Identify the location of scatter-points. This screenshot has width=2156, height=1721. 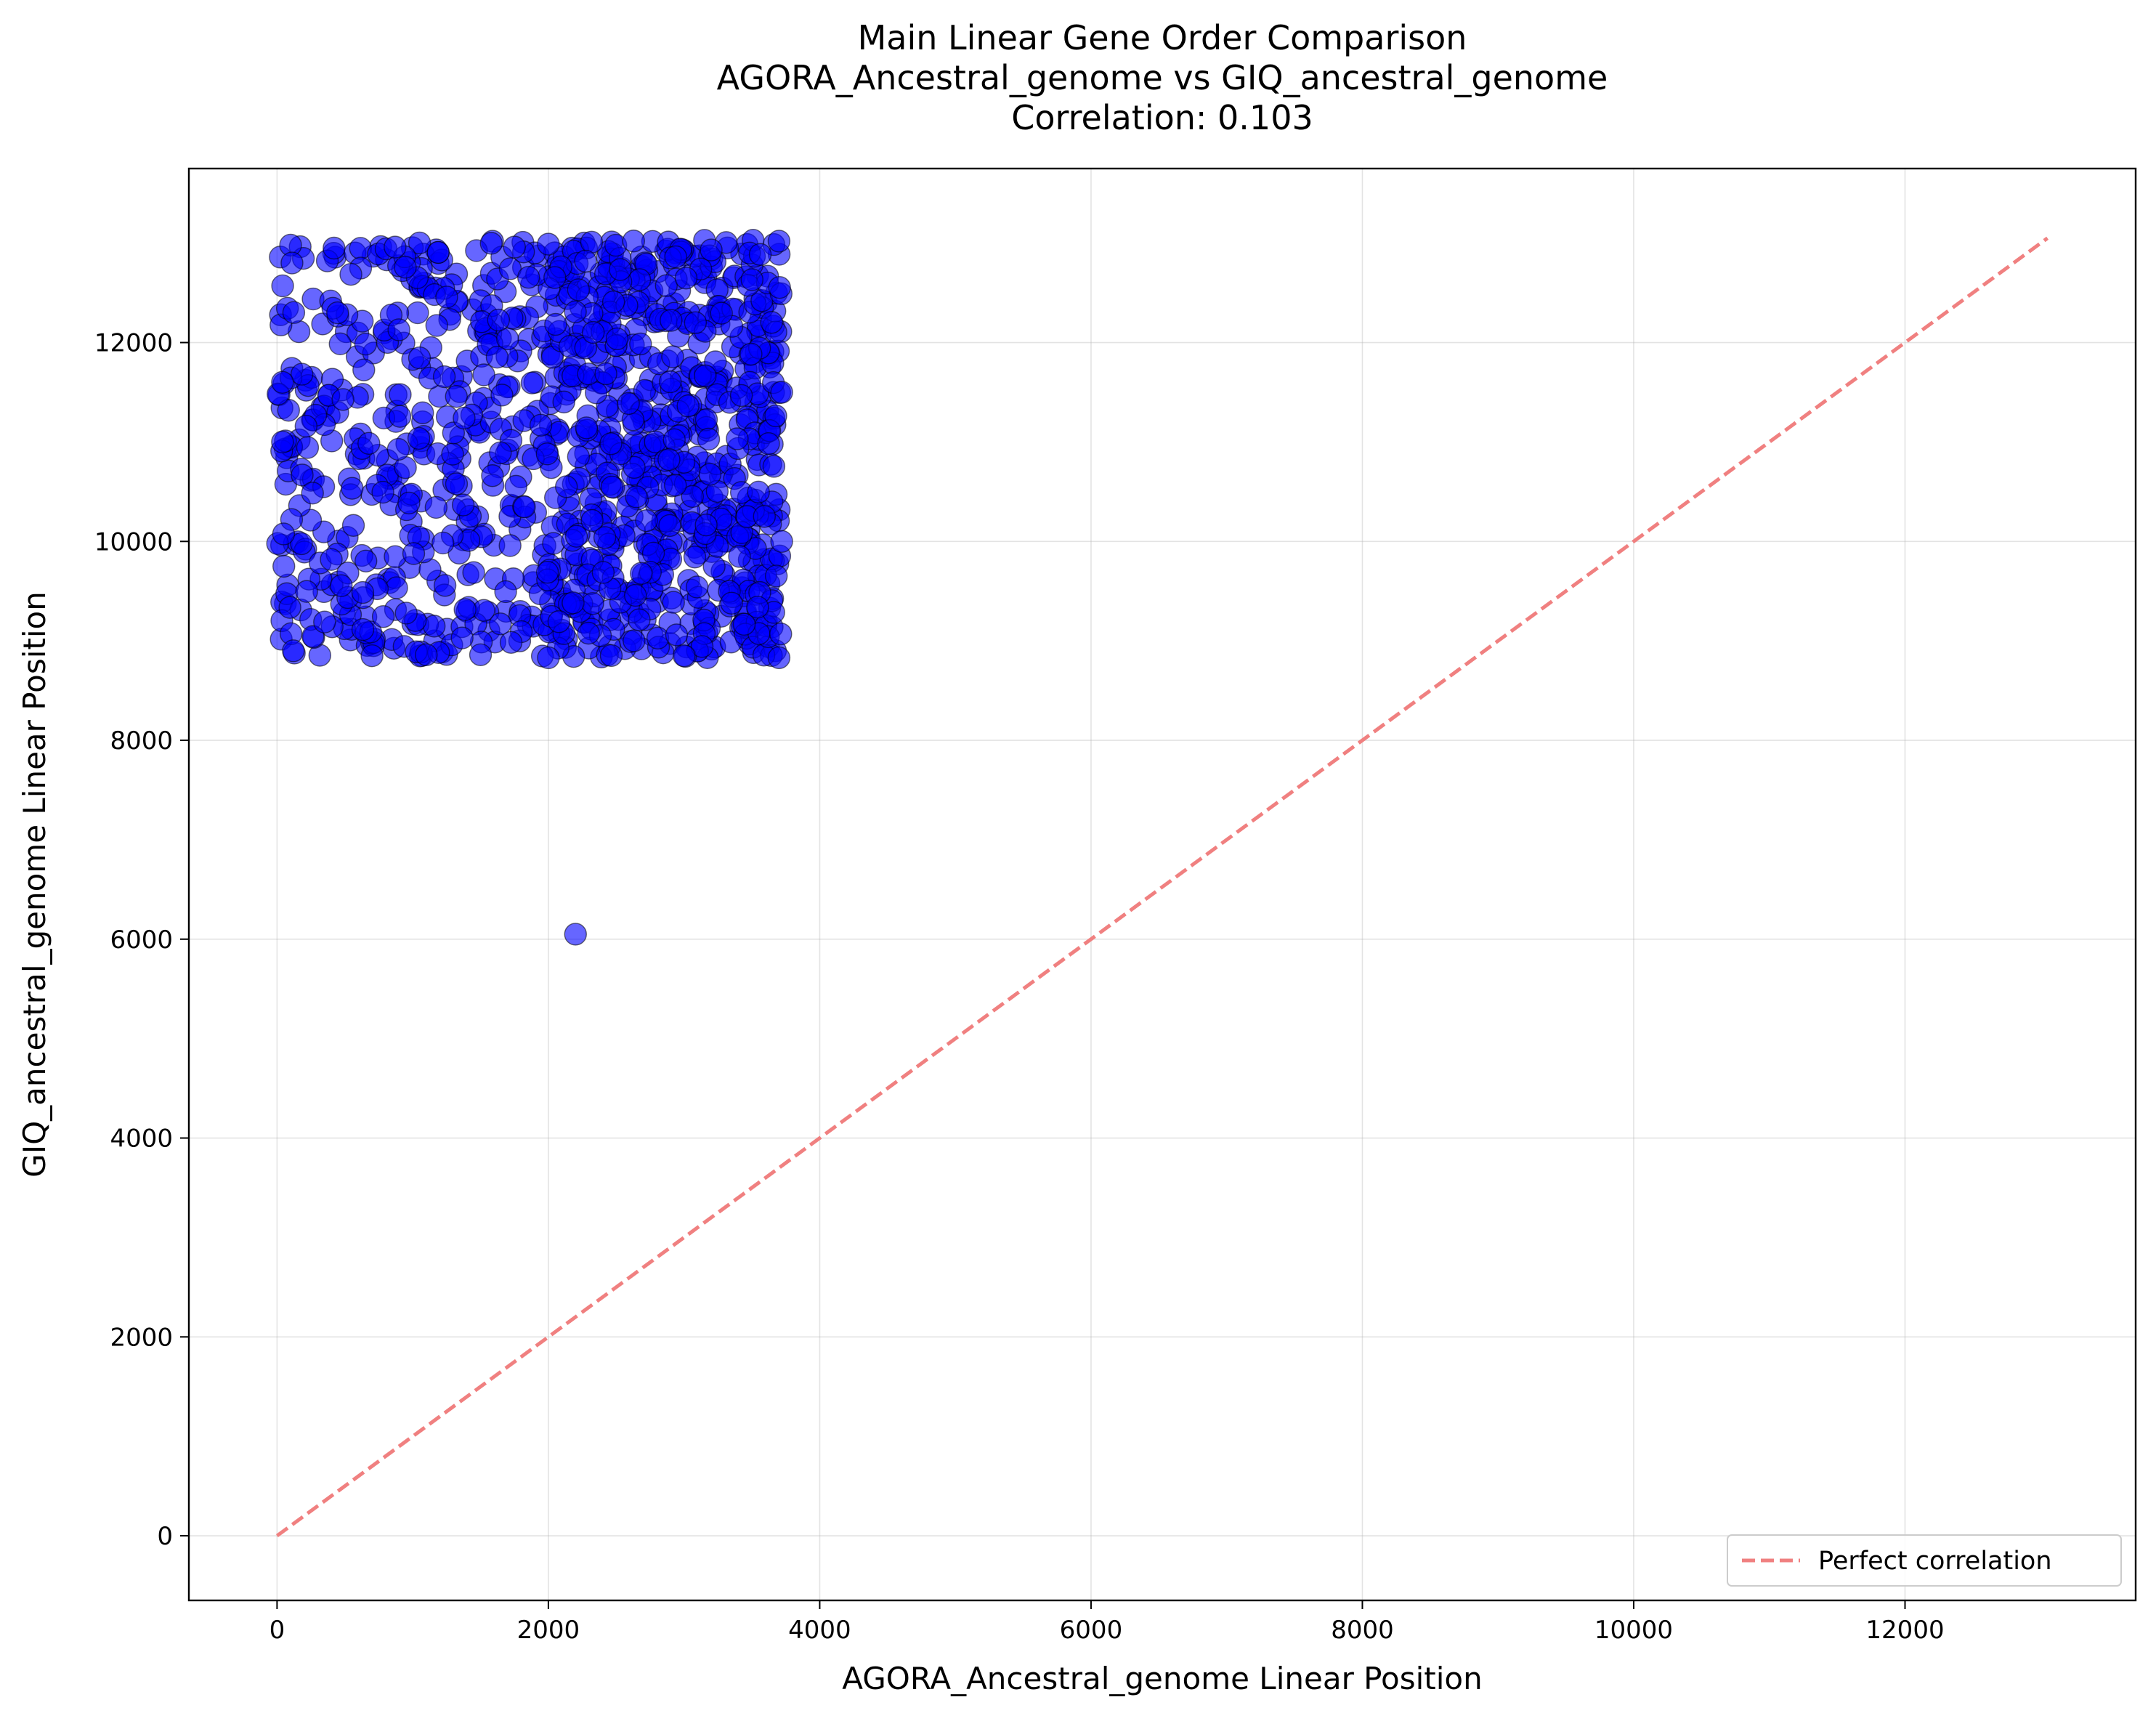
(529, 587).